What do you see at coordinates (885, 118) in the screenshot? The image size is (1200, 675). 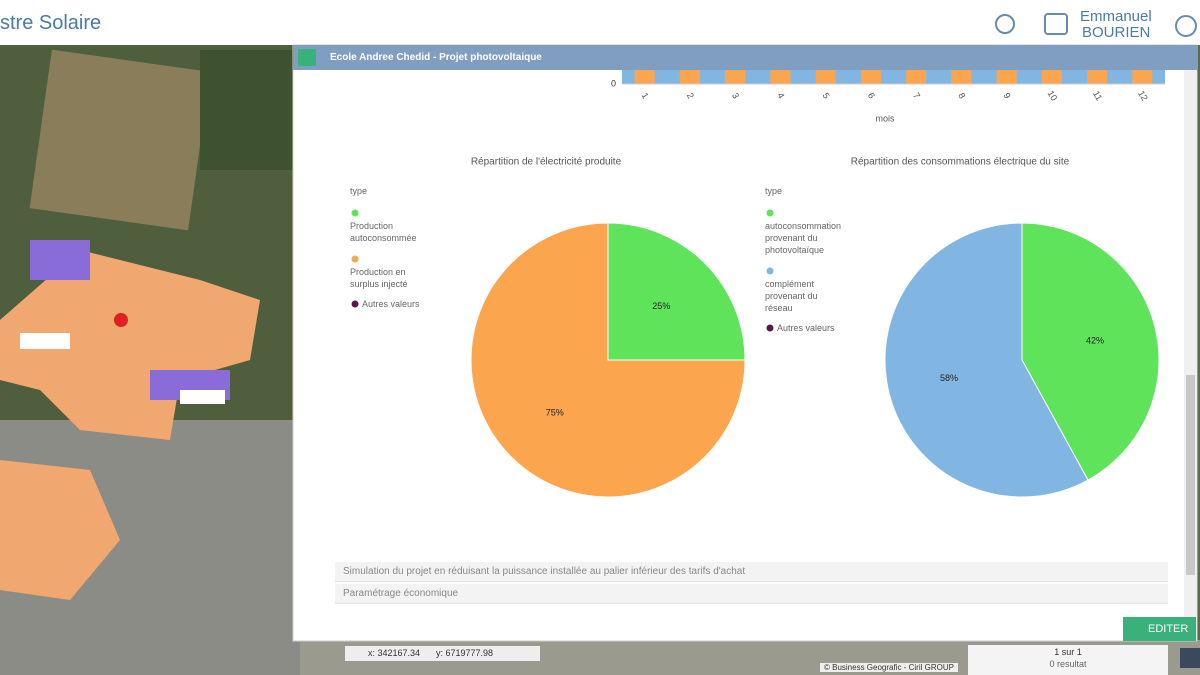 I see `x-axis-label: mois` at bounding box center [885, 118].